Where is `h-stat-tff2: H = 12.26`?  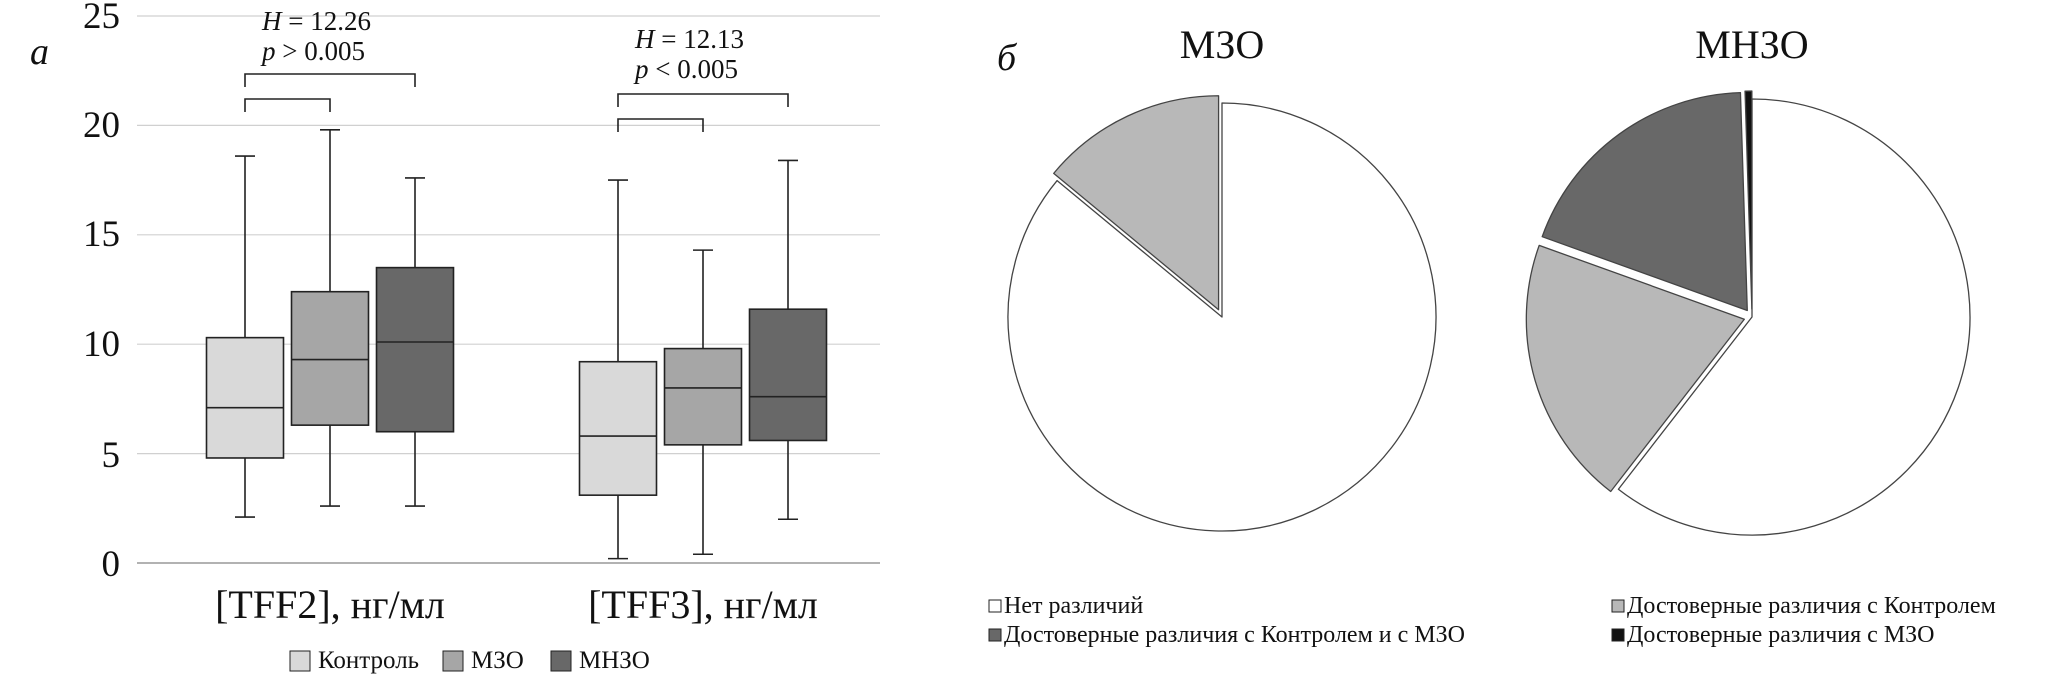
h-stat-tff2: H = 12.26 is located at coordinates (316, 21).